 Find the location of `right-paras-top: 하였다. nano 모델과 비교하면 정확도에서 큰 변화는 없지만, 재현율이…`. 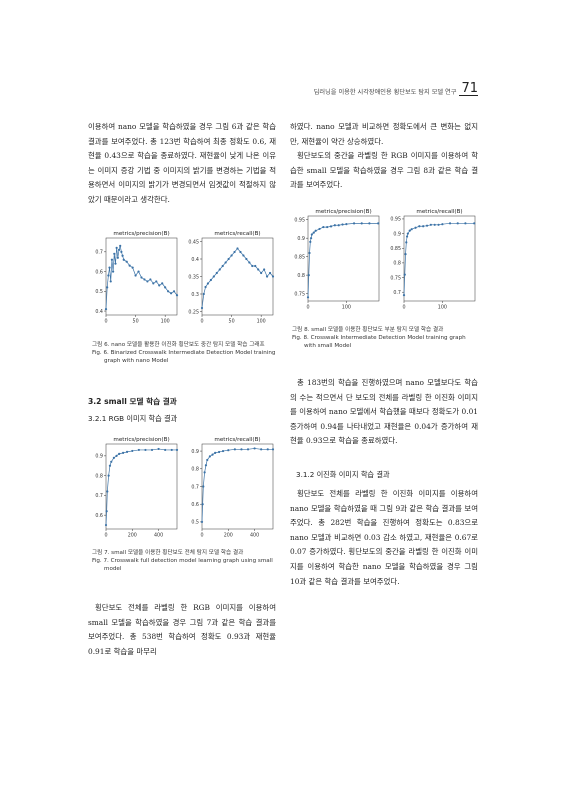

right-paras-top: 하였다. nano 모델과 비교하면 정확도에서 큰 변화는 없지만, 재현율이… is located at coordinates (384, 156).